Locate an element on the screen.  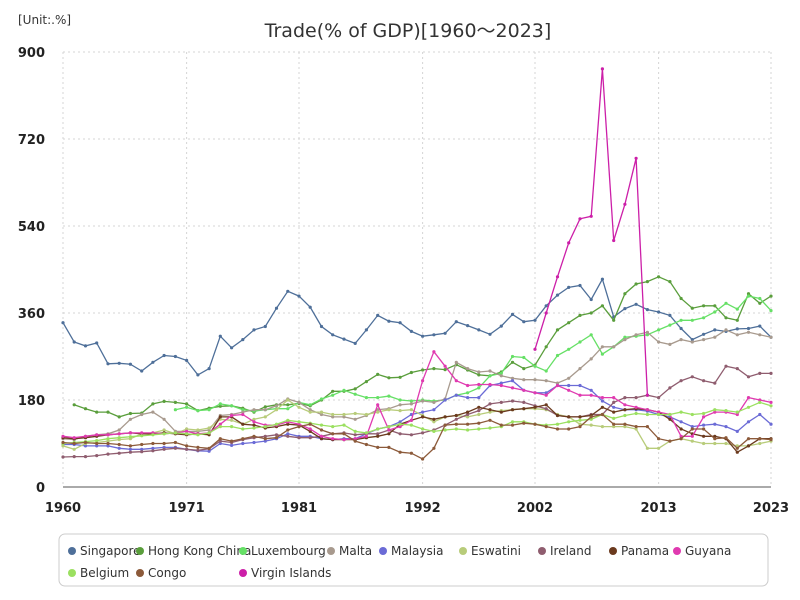
series-line-ireland is located at coordinates (416, 411).